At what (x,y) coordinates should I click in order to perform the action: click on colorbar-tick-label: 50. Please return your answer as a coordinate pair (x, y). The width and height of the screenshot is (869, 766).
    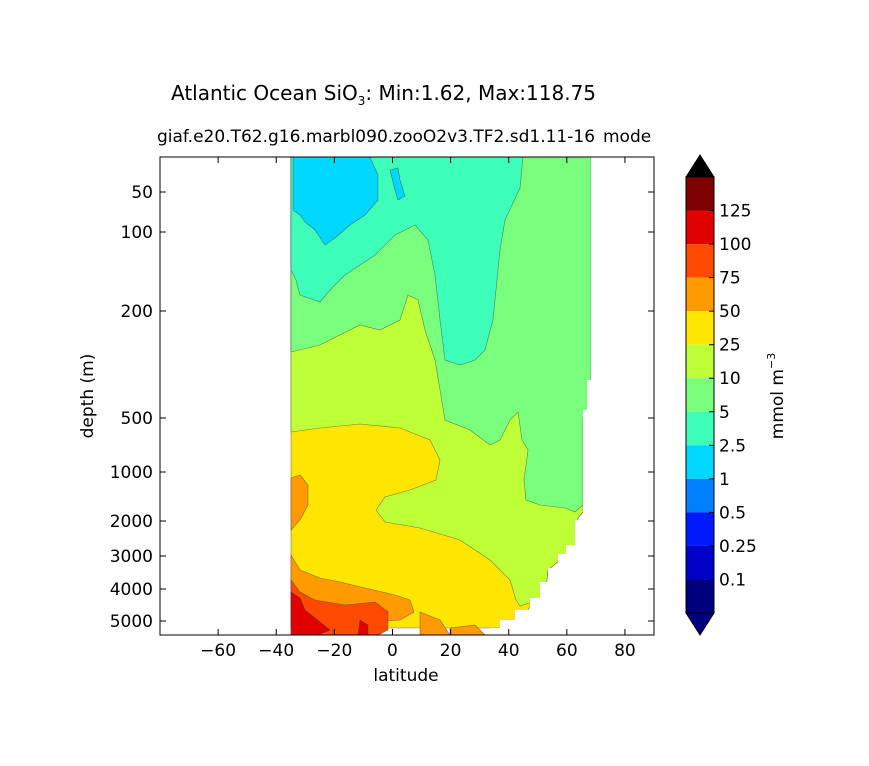
    Looking at the image, I should click on (730, 312).